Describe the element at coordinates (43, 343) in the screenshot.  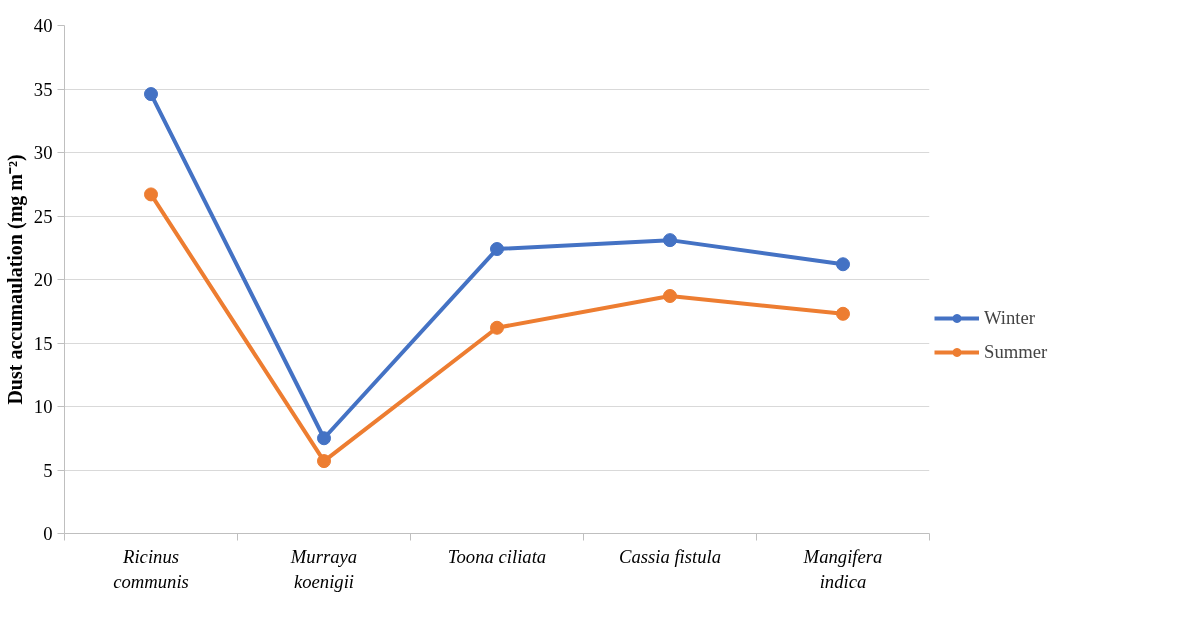
I see `y-tick-label: 15` at that location.